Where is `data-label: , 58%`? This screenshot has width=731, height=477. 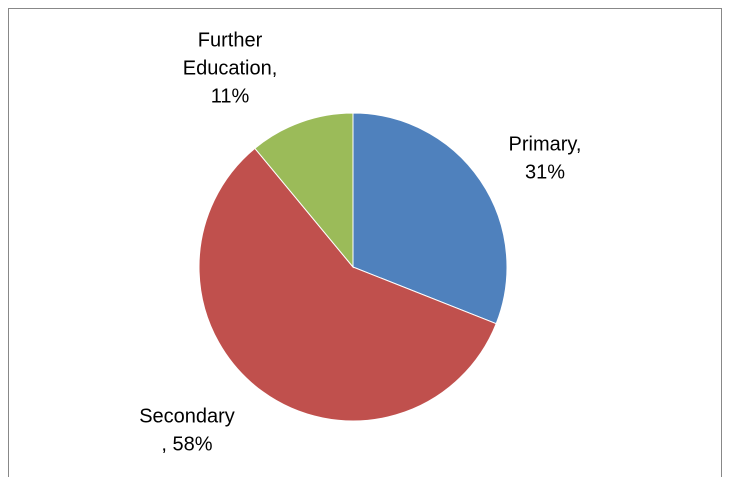 data-label: , 58% is located at coordinates (186, 444).